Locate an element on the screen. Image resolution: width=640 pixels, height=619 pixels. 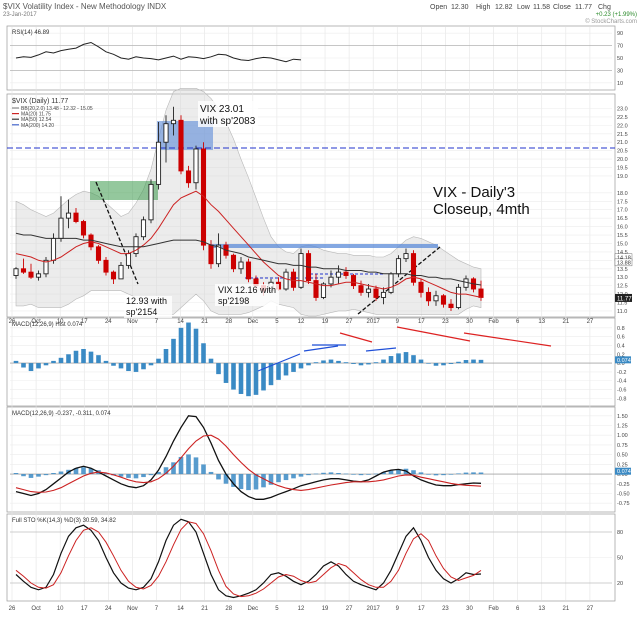
y-tick-label: 14.5 is located at coordinates (622, 253).